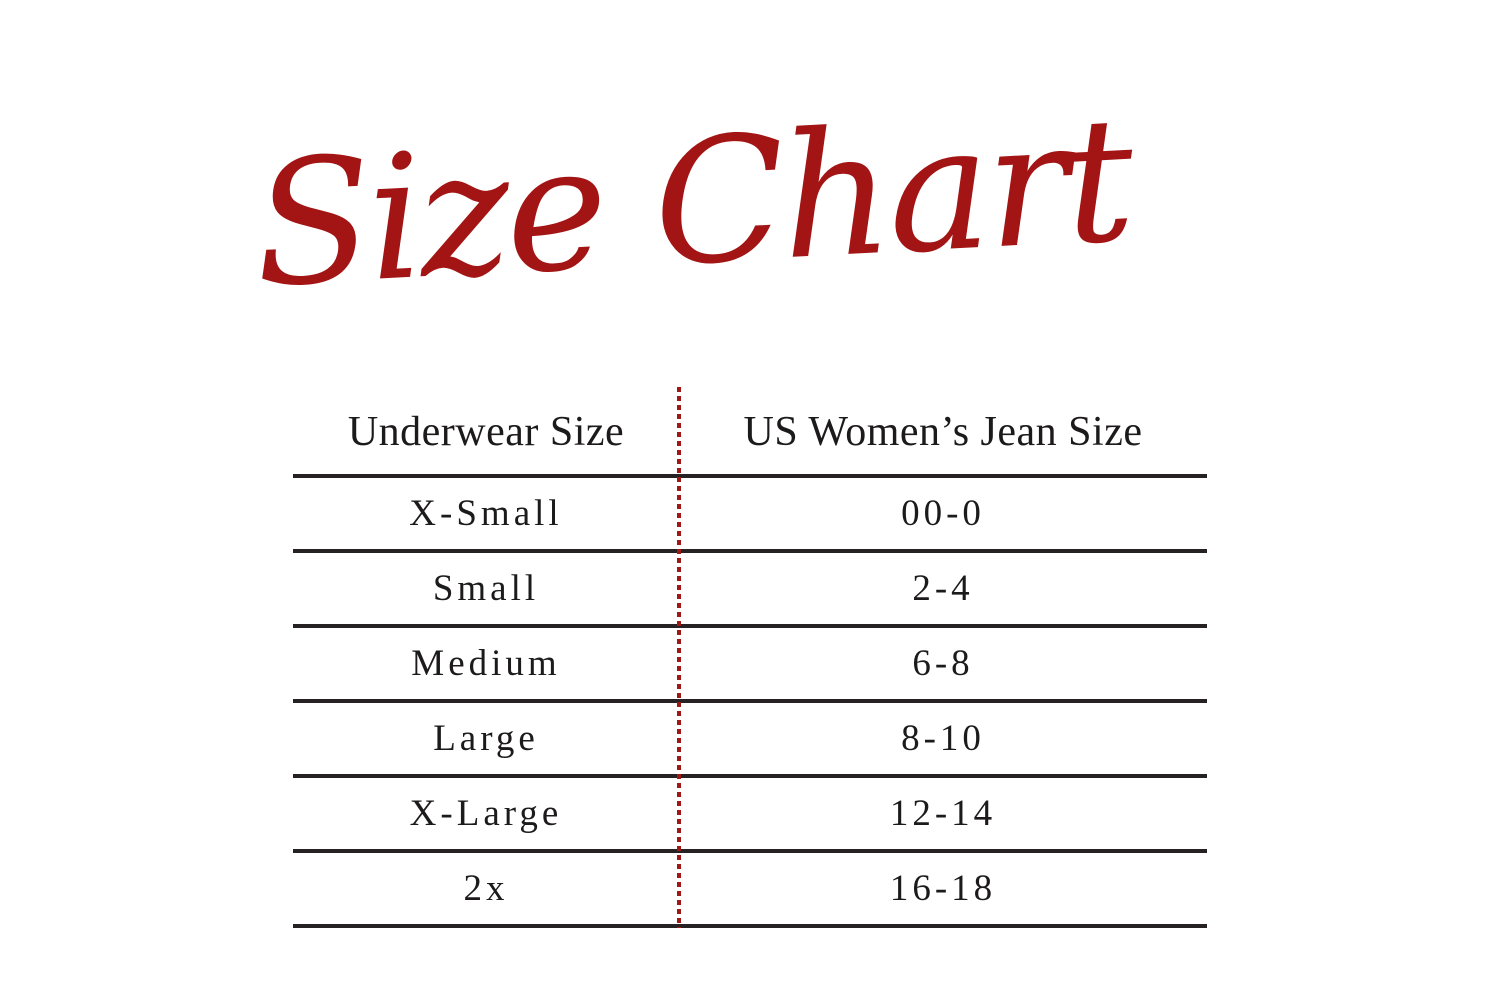 The height and width of the screenshot is (992, 1500). Describe the element at coordinates (750, 590) in the screenshot. I see `table-row: Small 2-4` at that location.